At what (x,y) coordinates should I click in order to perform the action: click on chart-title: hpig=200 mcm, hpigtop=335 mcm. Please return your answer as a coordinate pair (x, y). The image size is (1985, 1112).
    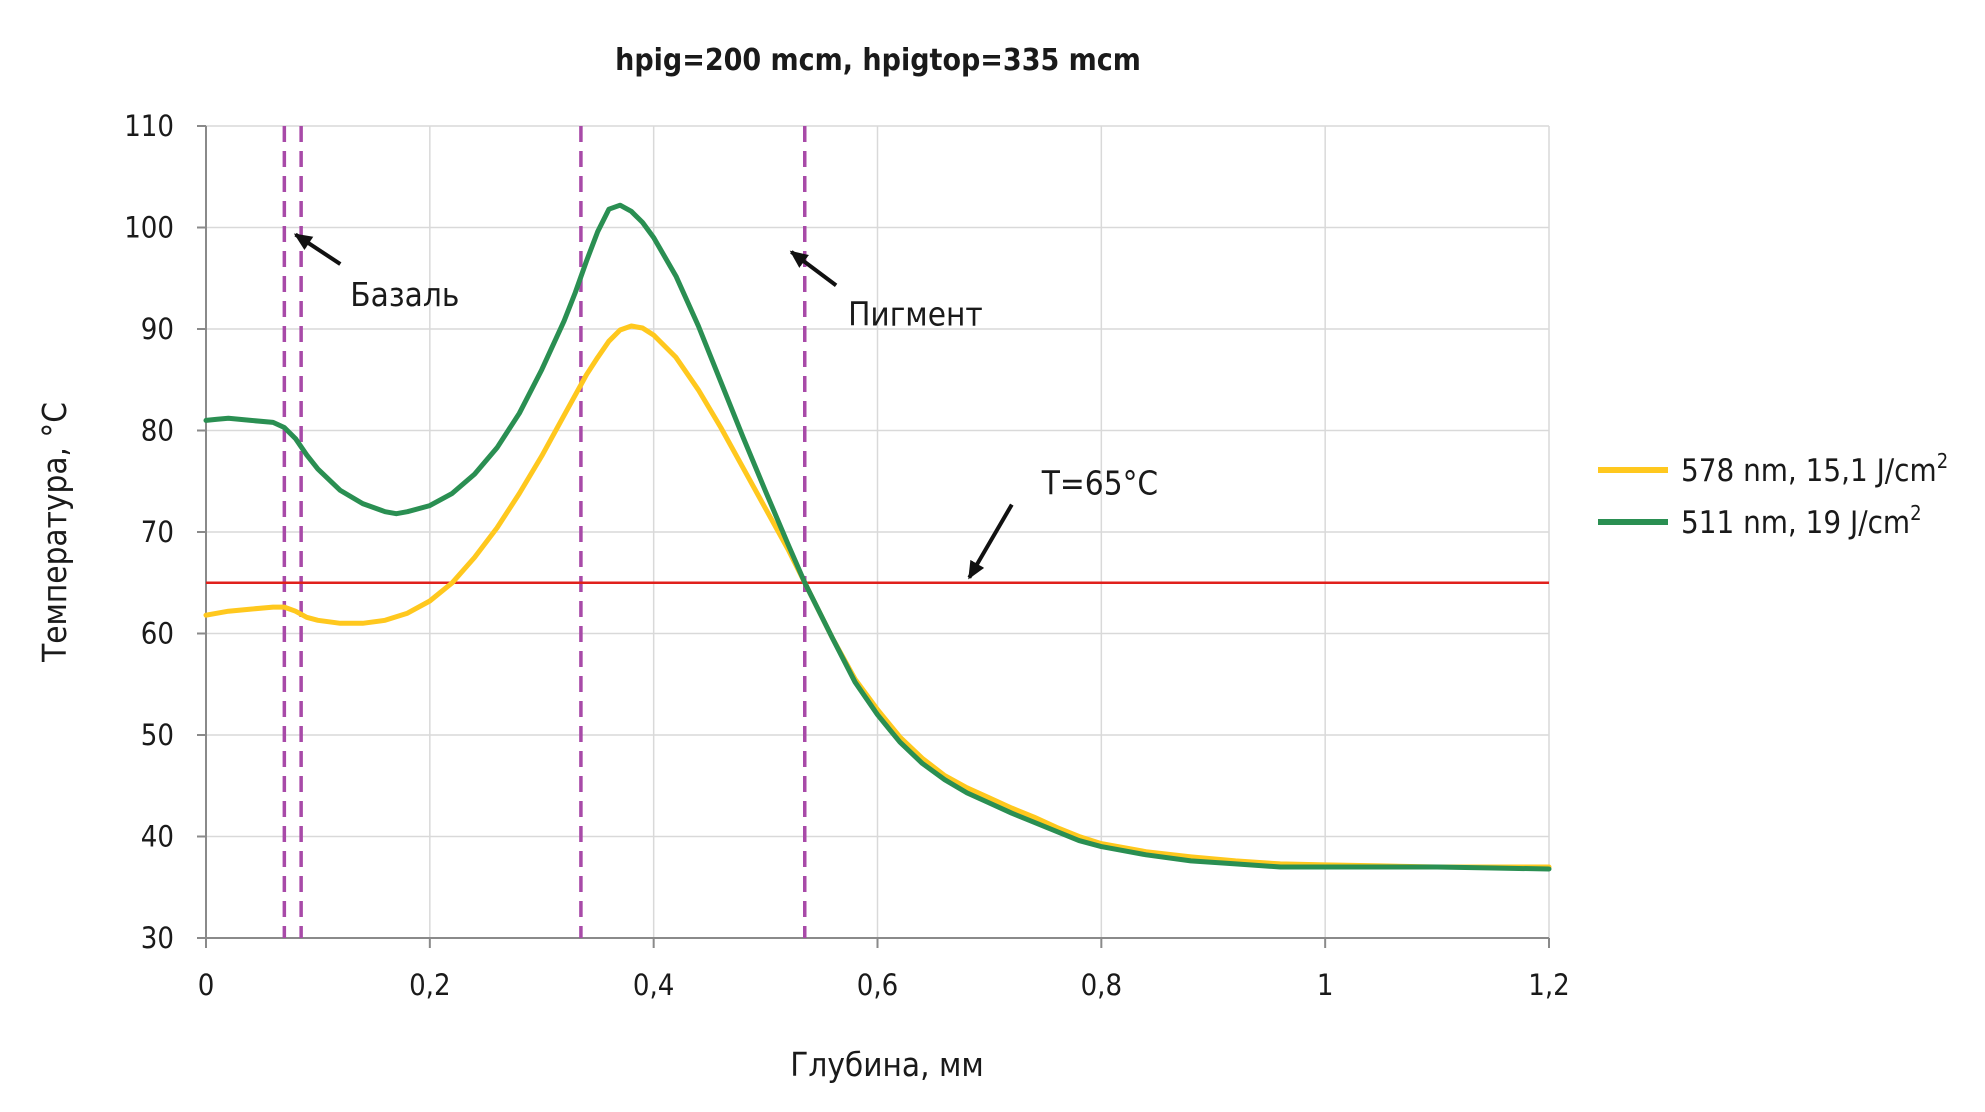
    Looking at the image, I should click on (878, 60).